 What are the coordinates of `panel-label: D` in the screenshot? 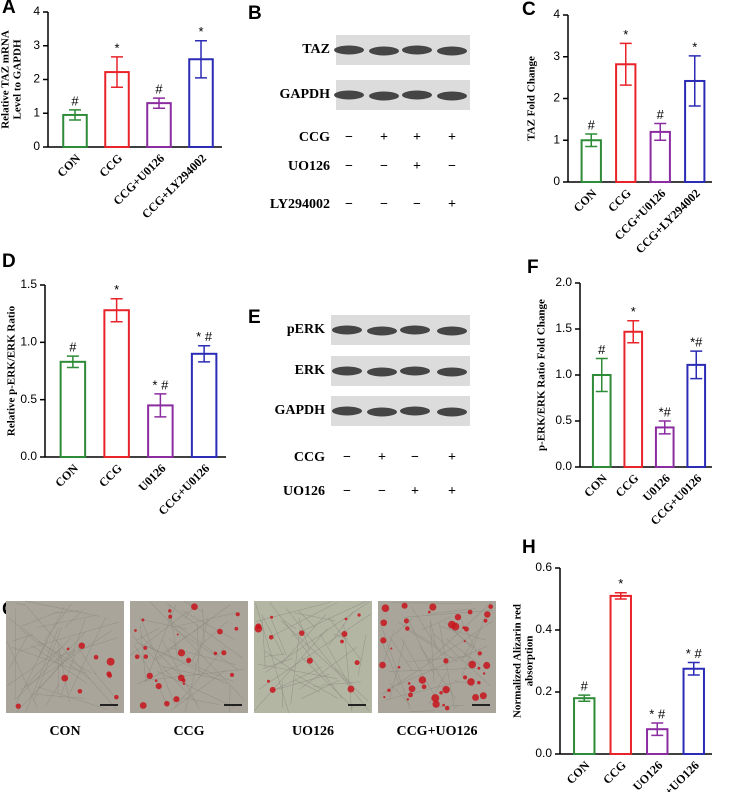 It's located at (9, 261).